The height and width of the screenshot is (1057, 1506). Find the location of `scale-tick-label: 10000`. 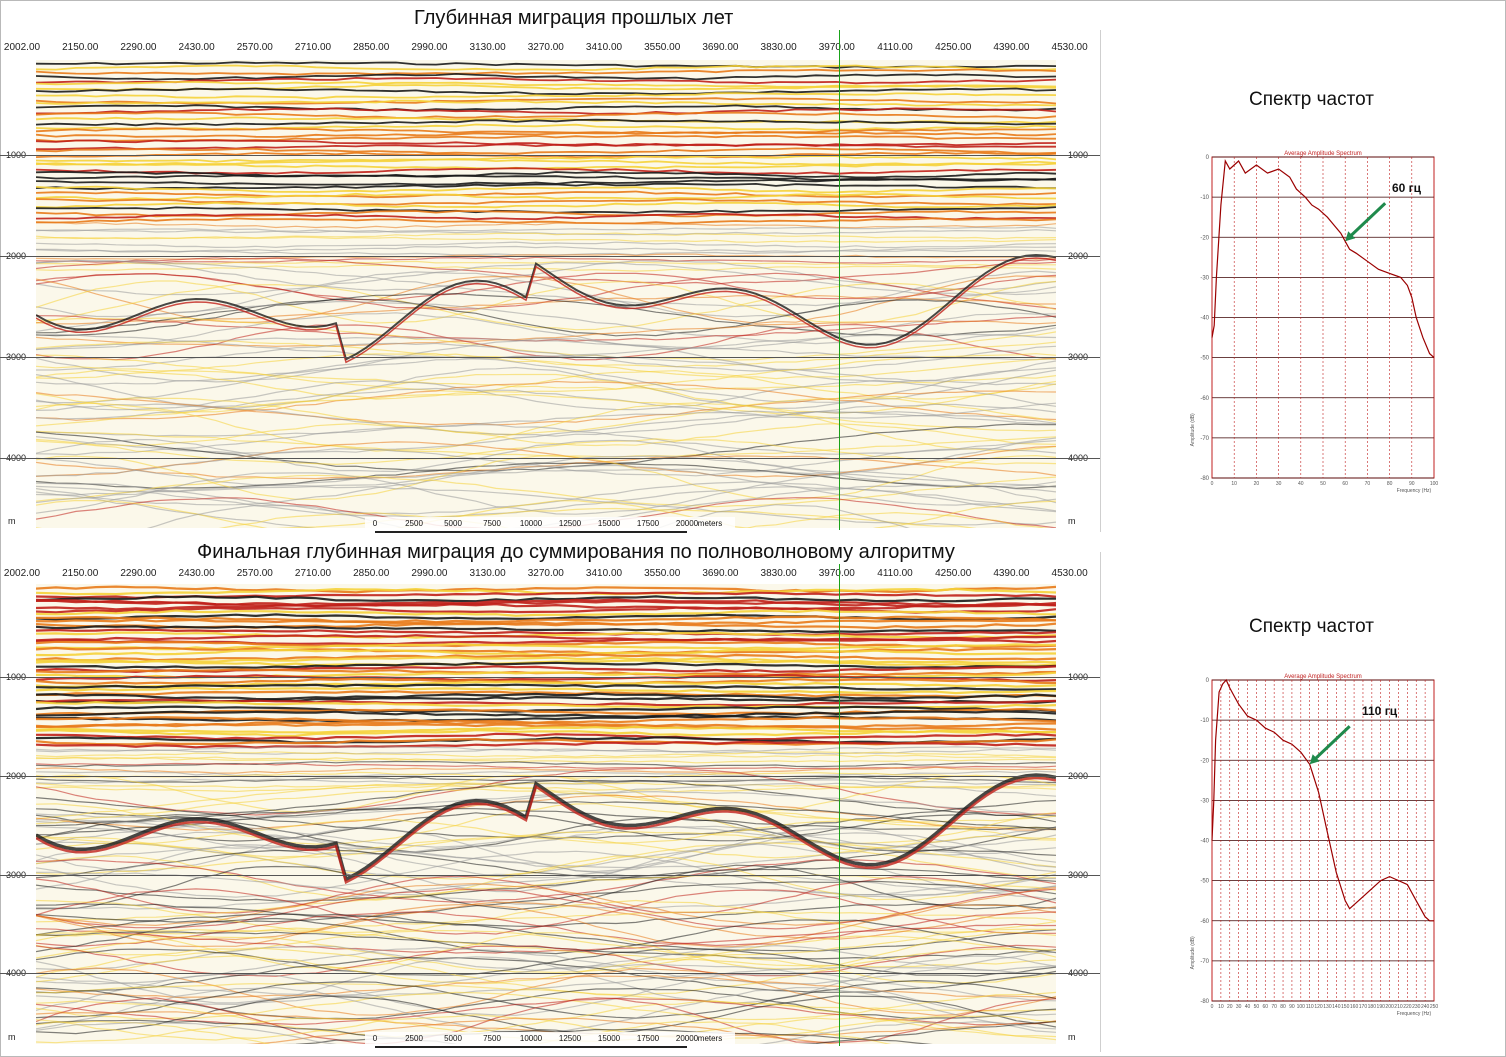

scale-tick-label: 10000 is located at coordinates (531, 523).